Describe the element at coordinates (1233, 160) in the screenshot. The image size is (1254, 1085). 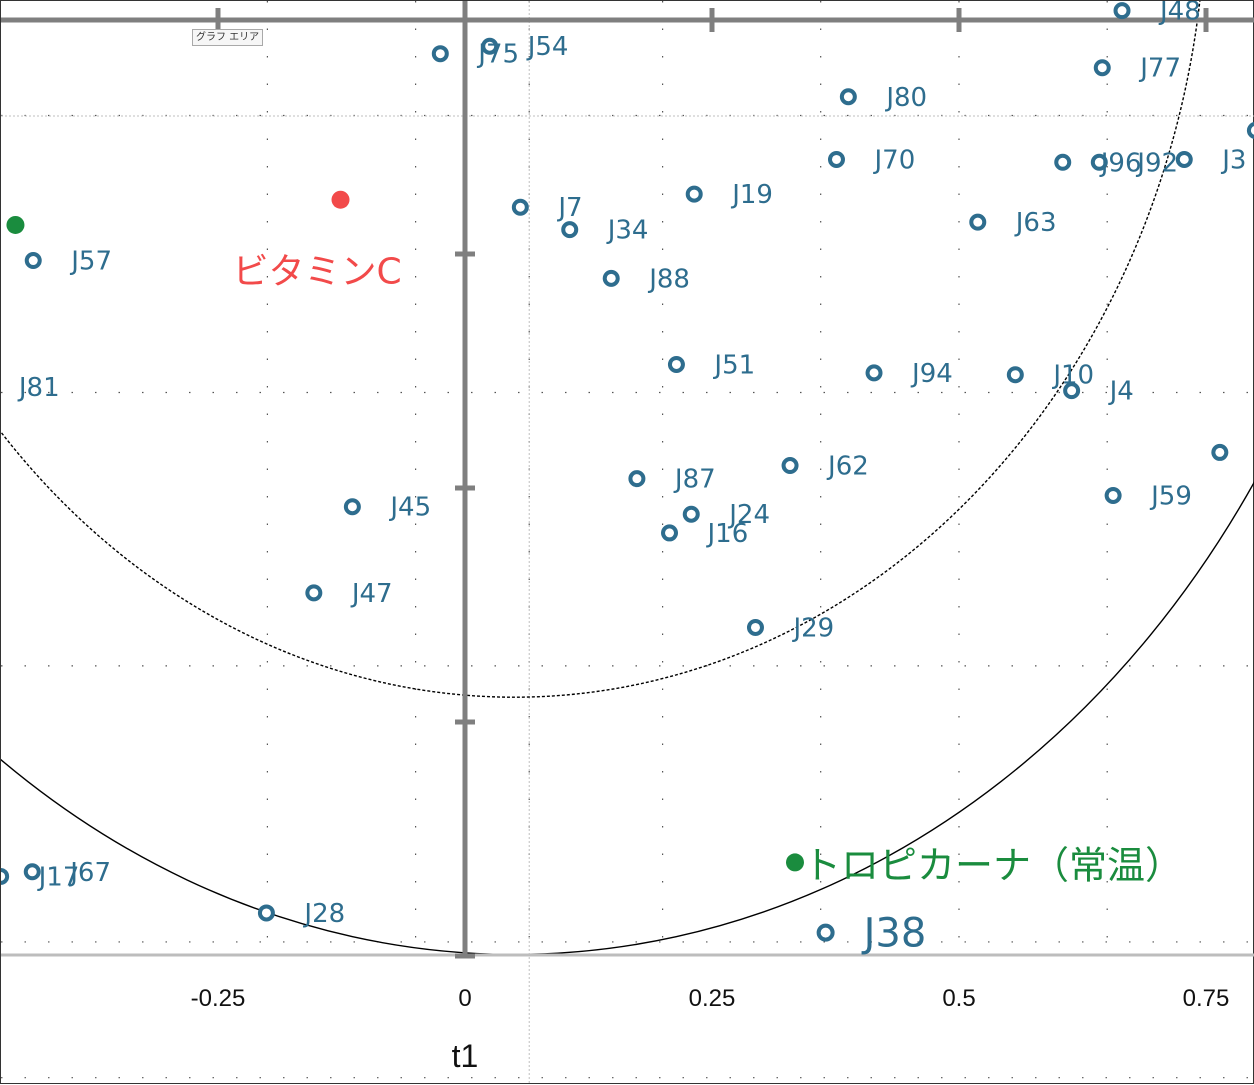
I see `point-label-j3: J3` at that location.